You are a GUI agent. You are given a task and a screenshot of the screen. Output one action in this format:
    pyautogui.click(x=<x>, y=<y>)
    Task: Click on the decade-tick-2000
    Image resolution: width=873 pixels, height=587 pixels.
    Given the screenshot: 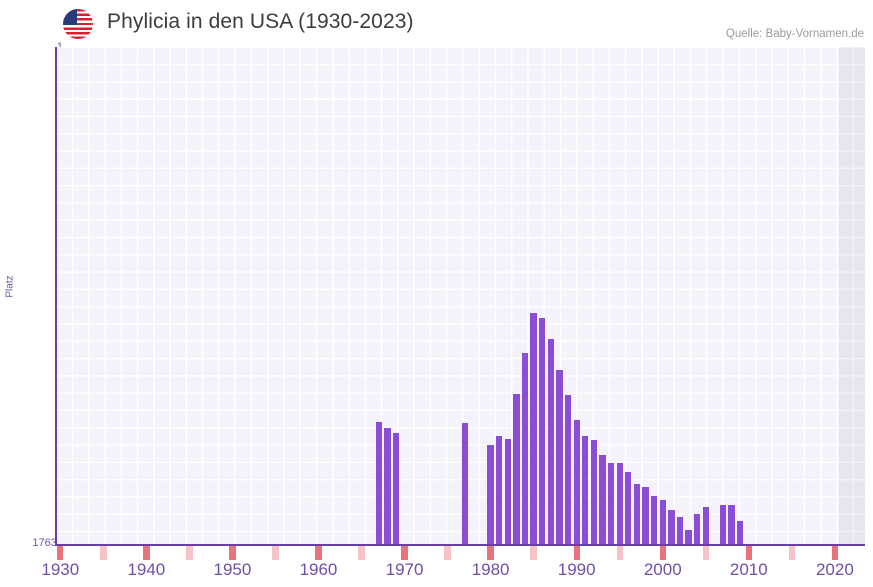 What is the action you would take?
    pyautogui.click(x=662, y=553)
    